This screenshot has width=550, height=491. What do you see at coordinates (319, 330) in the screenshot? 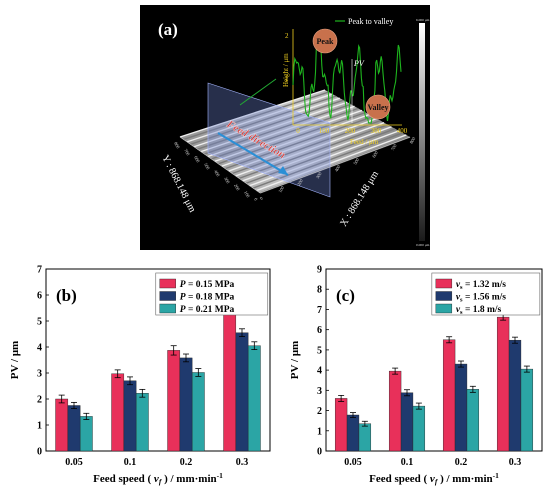
I see `y-tick-label: 6` at bounding box center [319, 330].